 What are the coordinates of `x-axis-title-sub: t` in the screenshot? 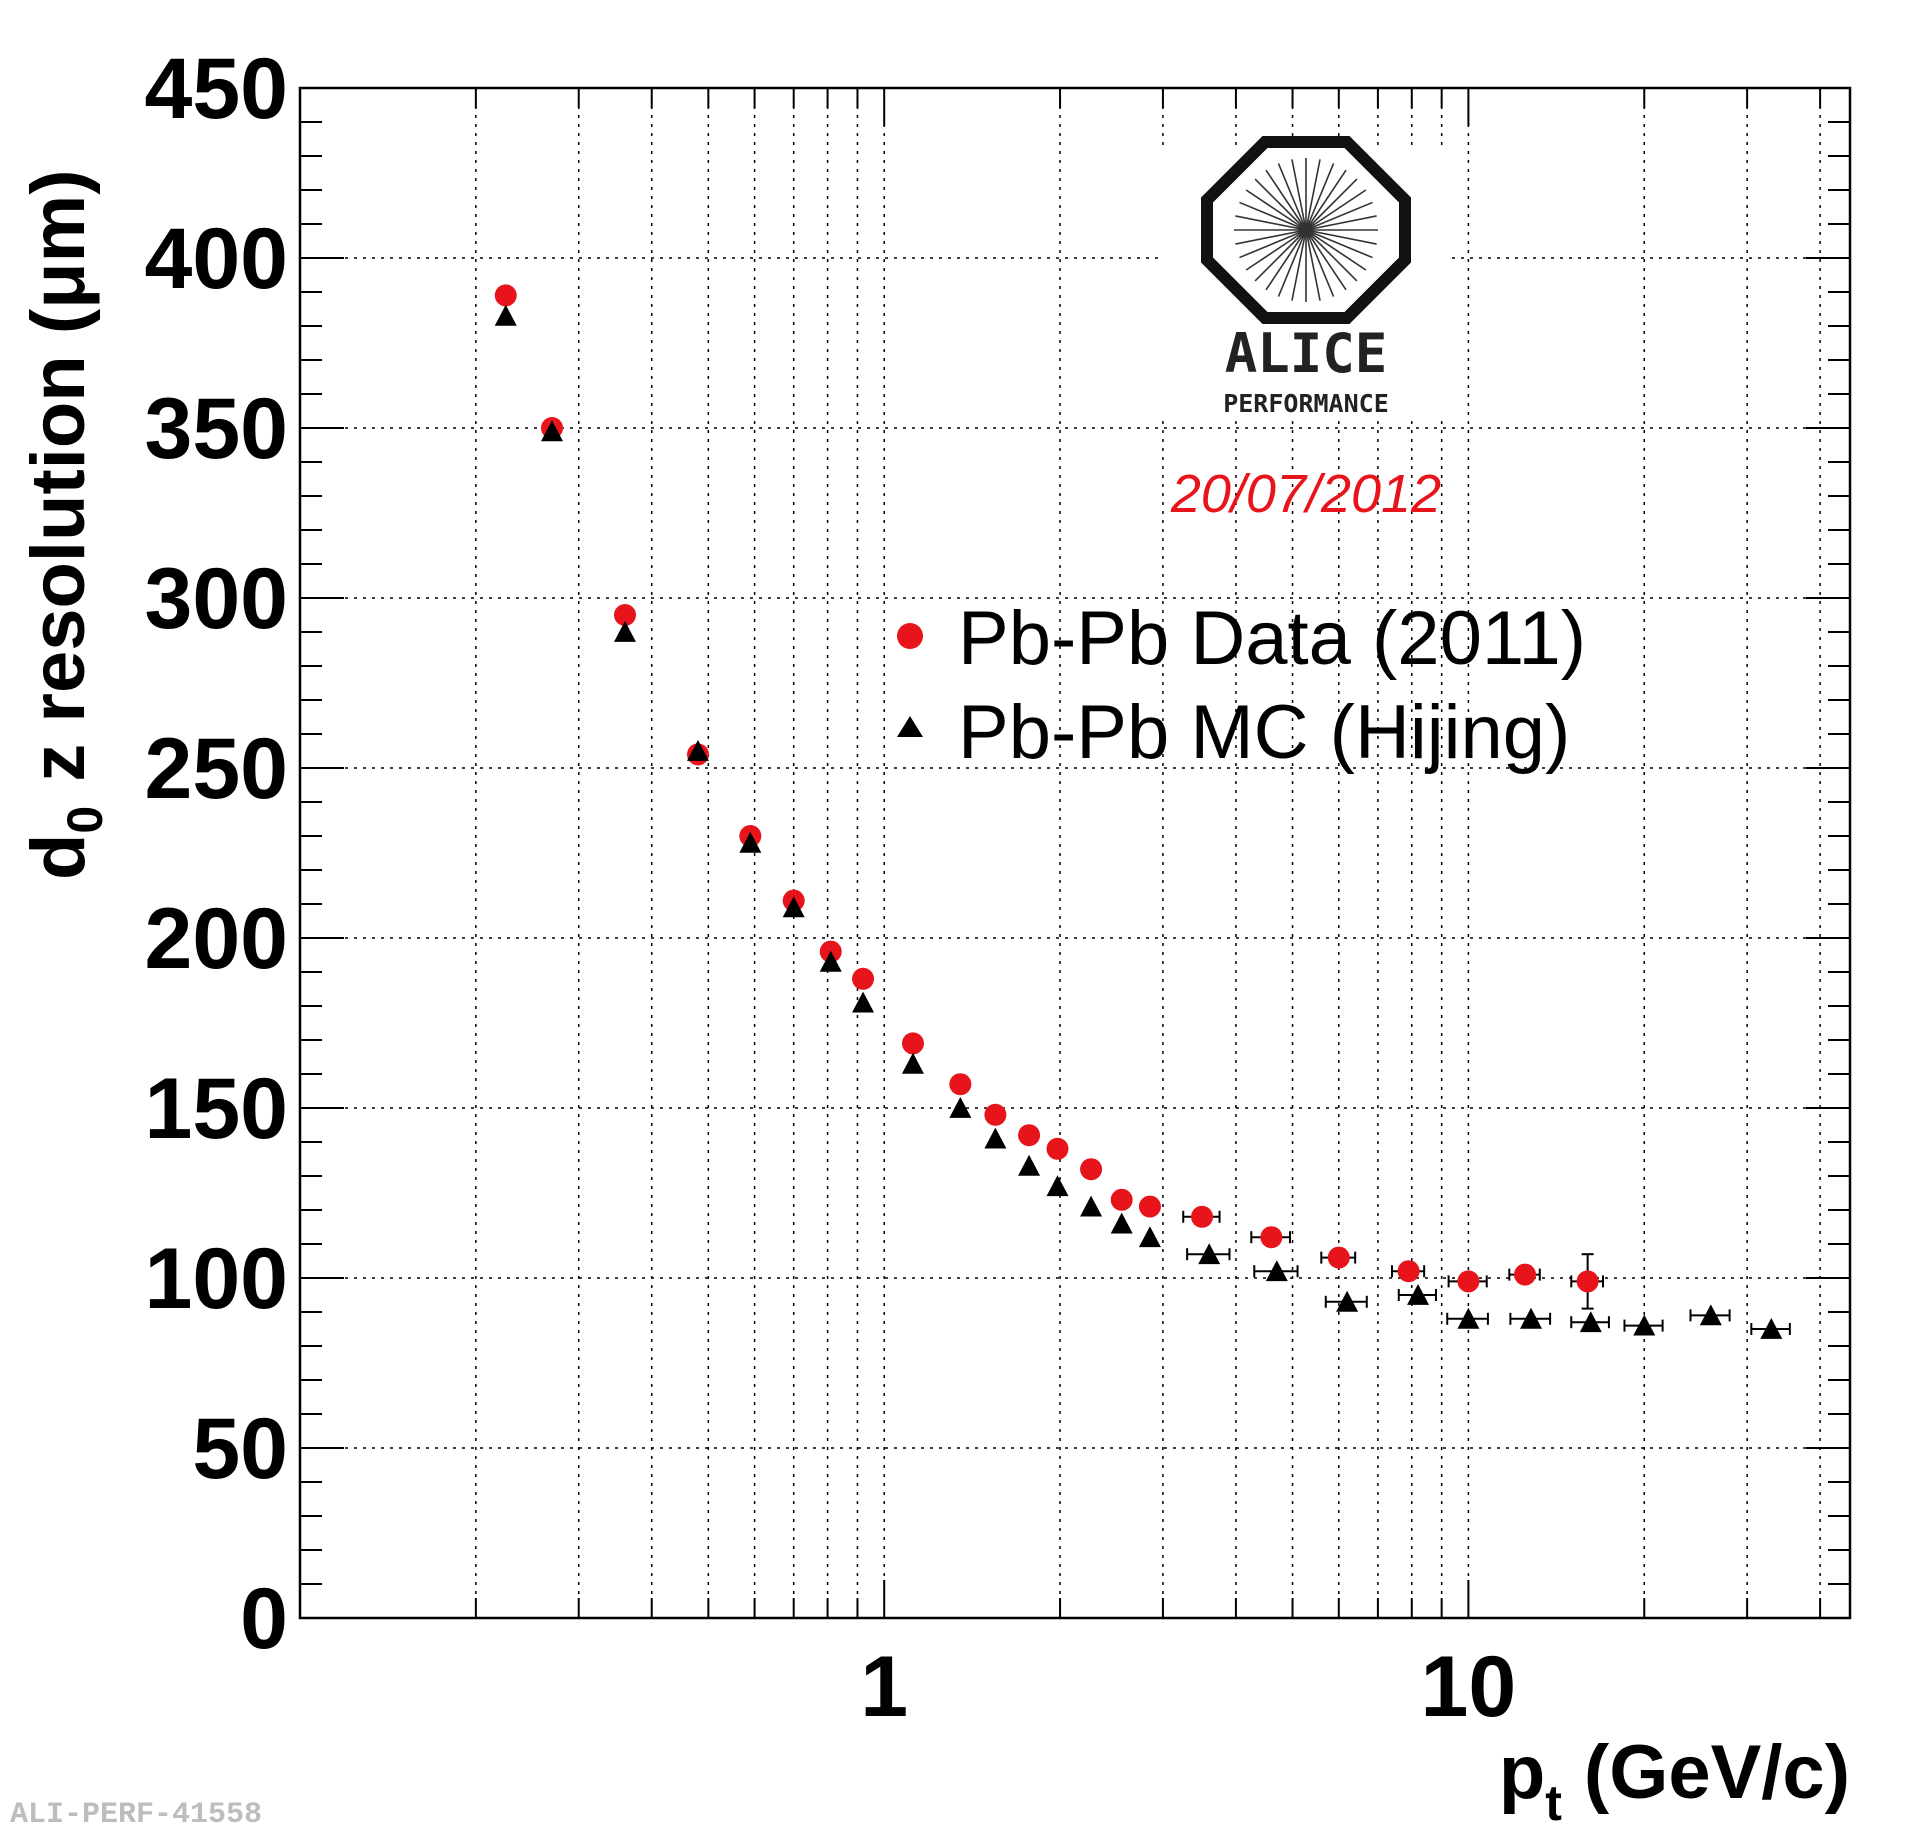 It's located at (1553, 1803).